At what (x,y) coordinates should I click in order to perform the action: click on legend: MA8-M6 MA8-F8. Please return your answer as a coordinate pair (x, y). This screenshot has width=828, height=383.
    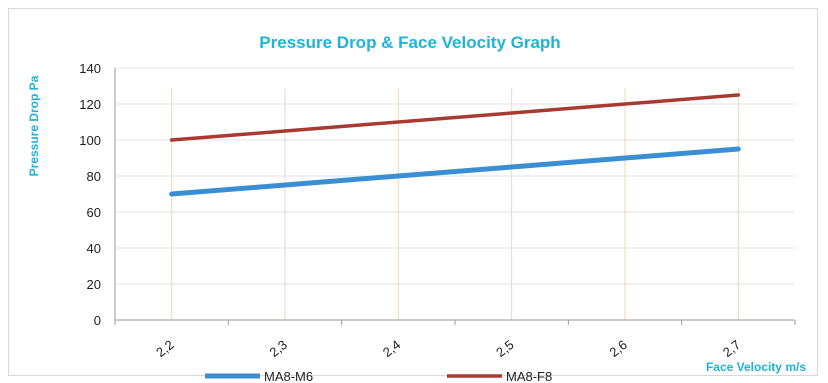
    Looking at the image, I should click on (378, 376).